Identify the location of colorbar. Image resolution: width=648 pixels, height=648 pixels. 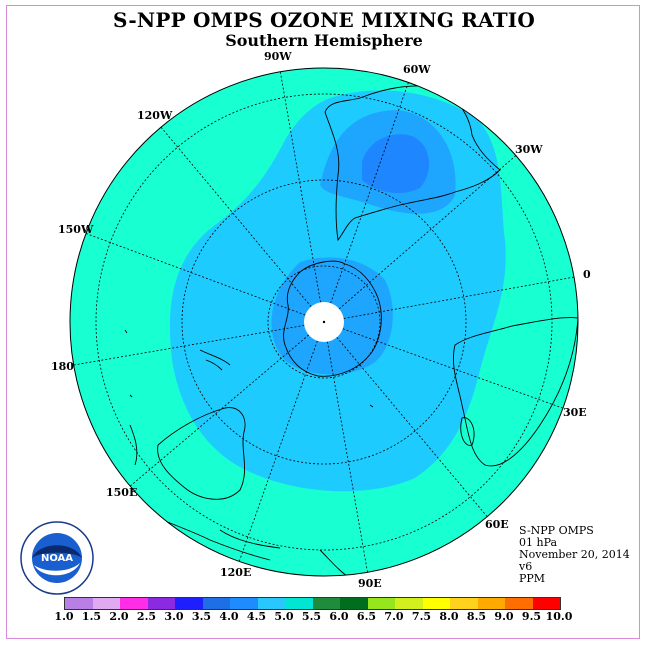
(312, 603).